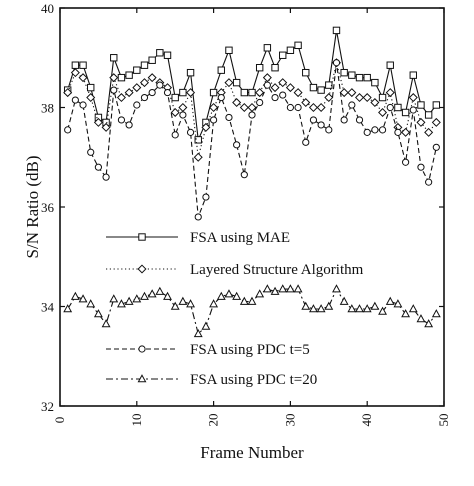 The image size is (474, 486). Describe the element at coordinates (253, 380) in the screenshot. I see `legend-label-fsa-using-pdc-t-20: FSA using PDC t=20` at that location.